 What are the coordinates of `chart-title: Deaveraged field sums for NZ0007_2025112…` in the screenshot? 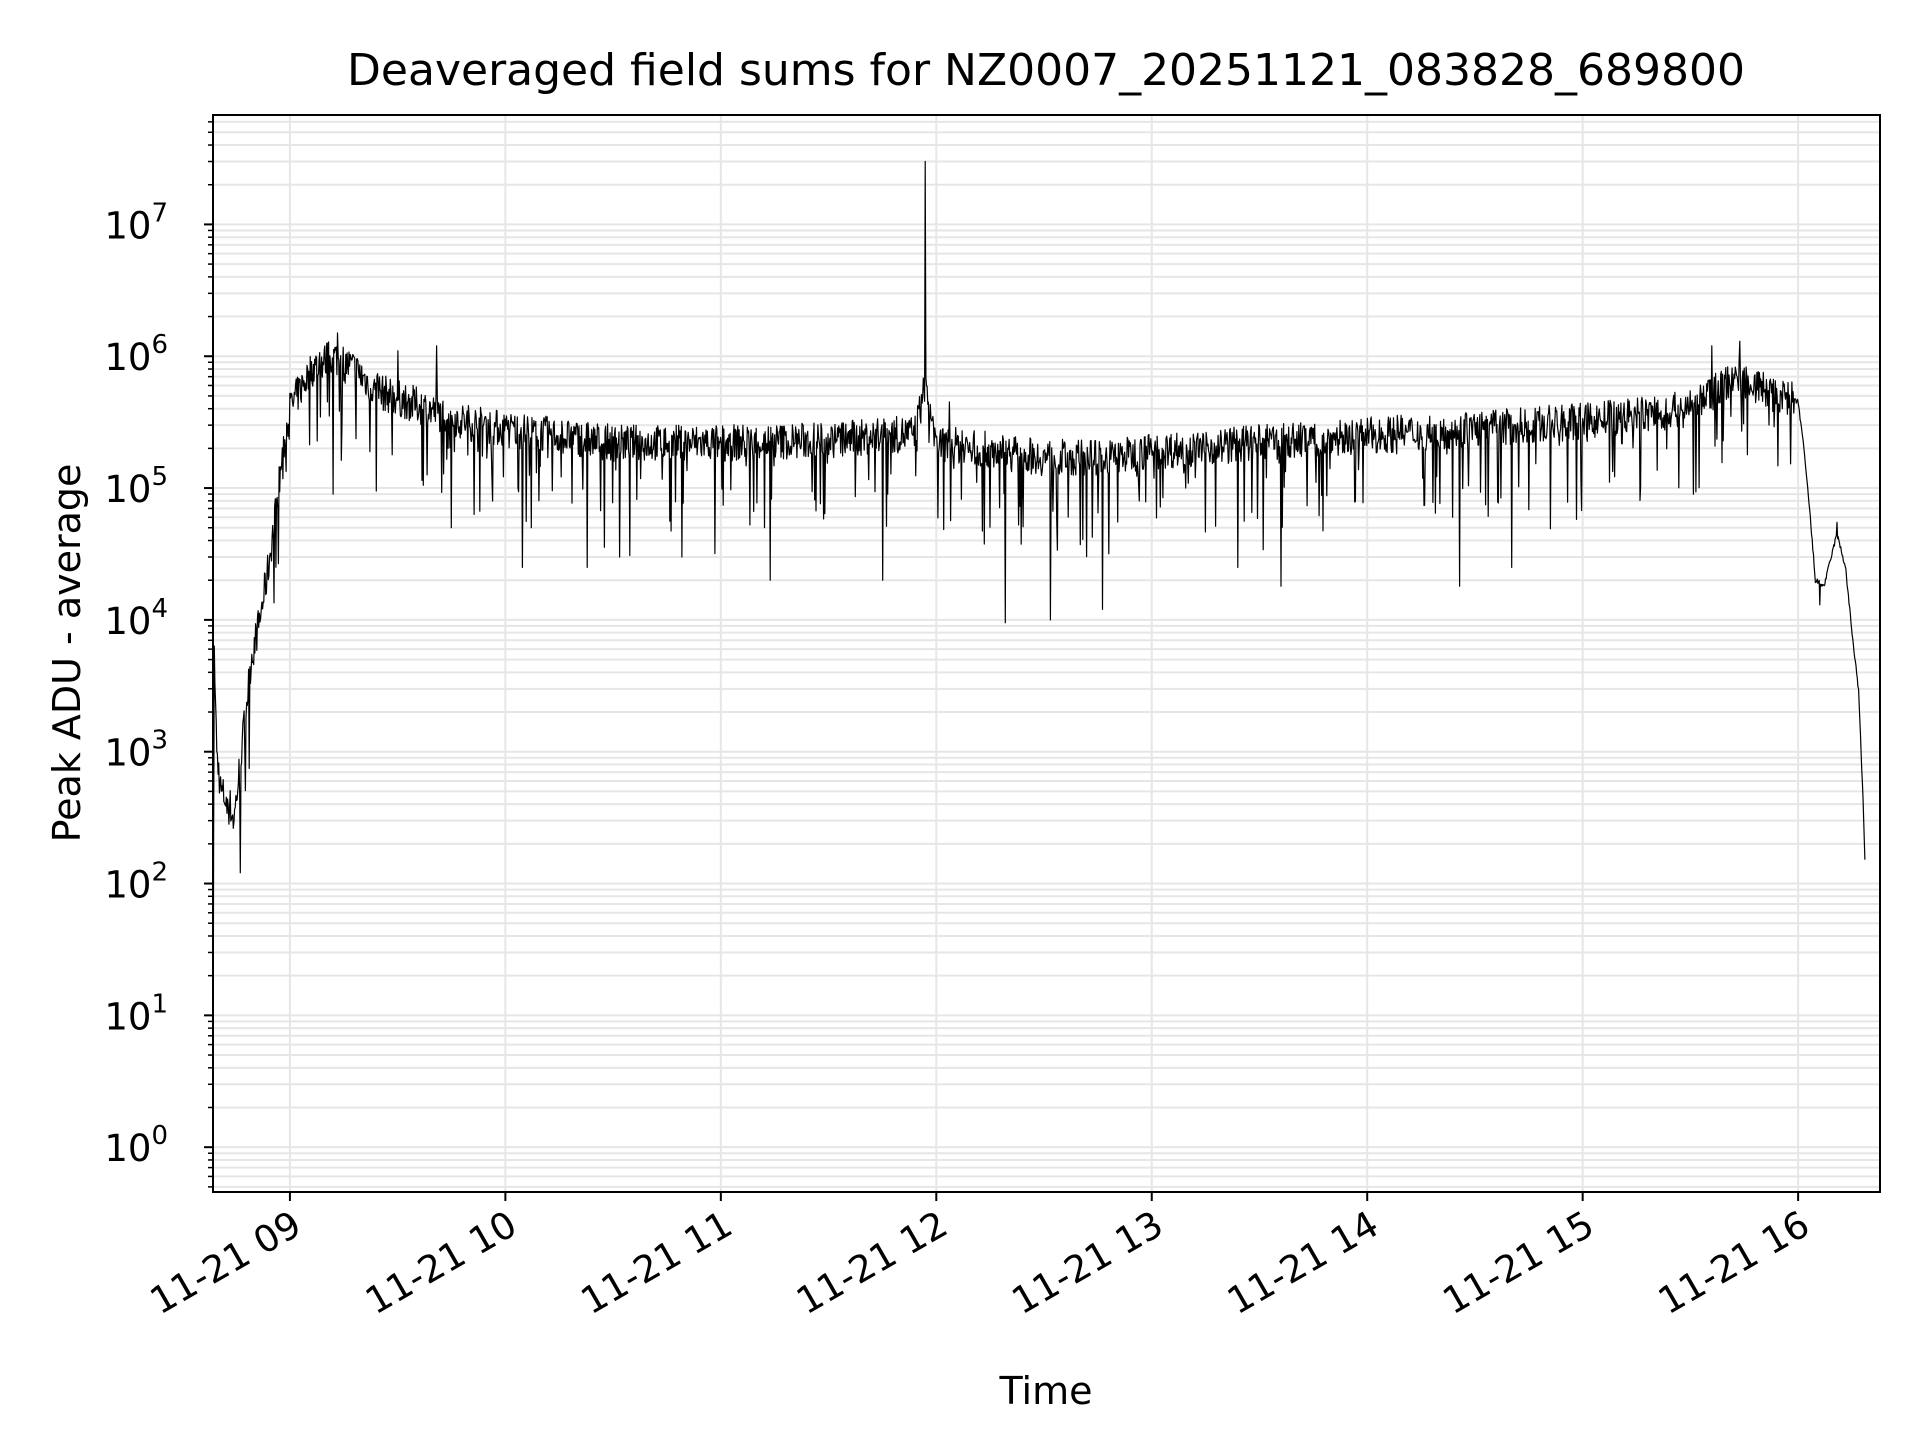 It's located at (1046, 70).